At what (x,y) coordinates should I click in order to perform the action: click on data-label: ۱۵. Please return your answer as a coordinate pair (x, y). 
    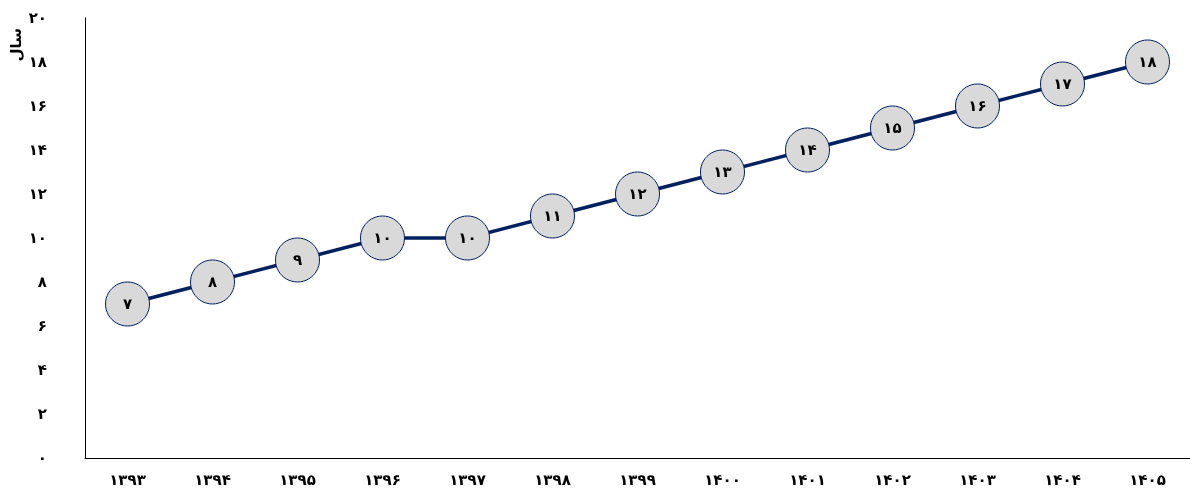
    Looking at the image, I should click on (892, 128).